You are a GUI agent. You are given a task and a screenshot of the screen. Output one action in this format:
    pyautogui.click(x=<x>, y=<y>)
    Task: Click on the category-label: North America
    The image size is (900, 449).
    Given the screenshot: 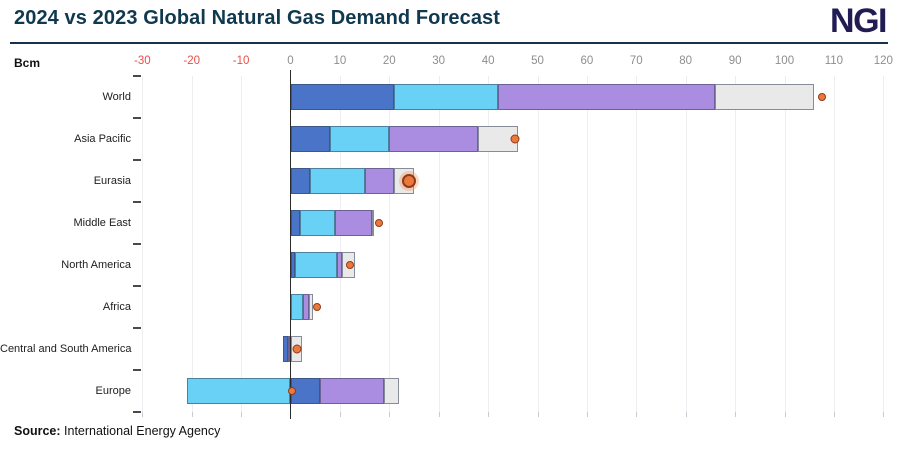 What is the action you would take?
    pyautogui.click(x=96, y=265)
    